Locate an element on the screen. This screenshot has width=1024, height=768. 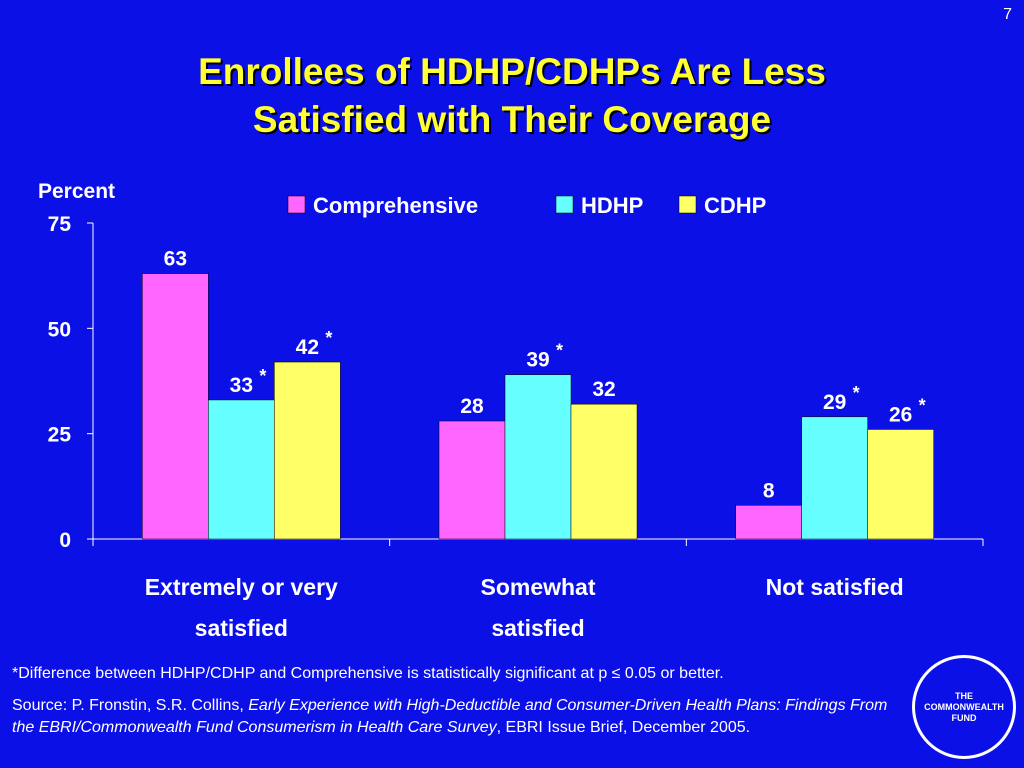
logo-line-2: COMMONWEALTH is located at coordinates (964, 706).